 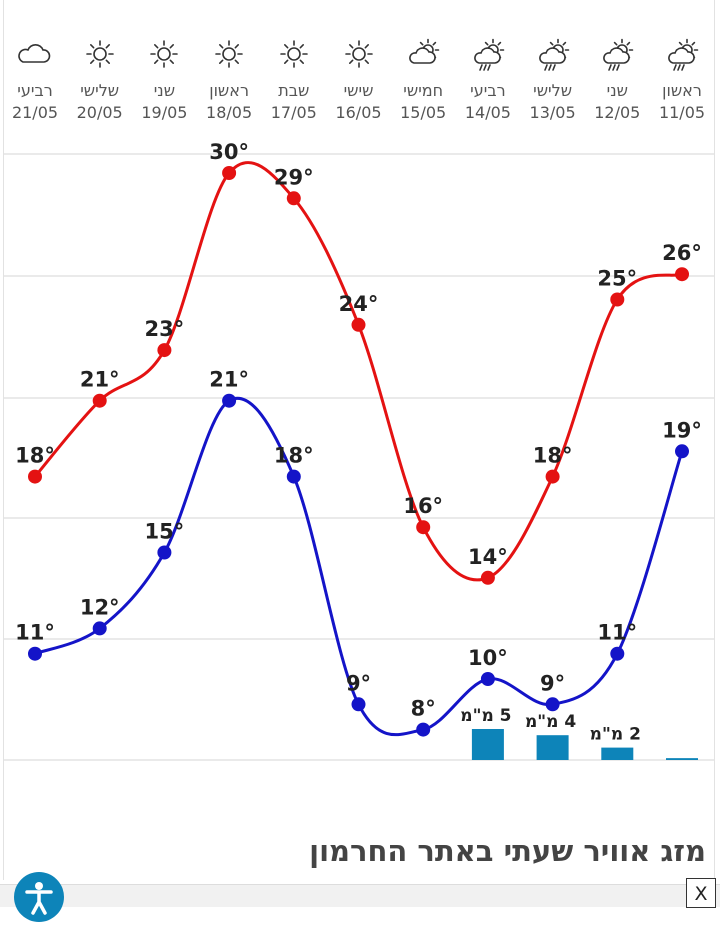 What do you see at coordinates (423, 709) in the screenshot?
I see `temp-label-min: 8°` at bounding box center [423, 709].